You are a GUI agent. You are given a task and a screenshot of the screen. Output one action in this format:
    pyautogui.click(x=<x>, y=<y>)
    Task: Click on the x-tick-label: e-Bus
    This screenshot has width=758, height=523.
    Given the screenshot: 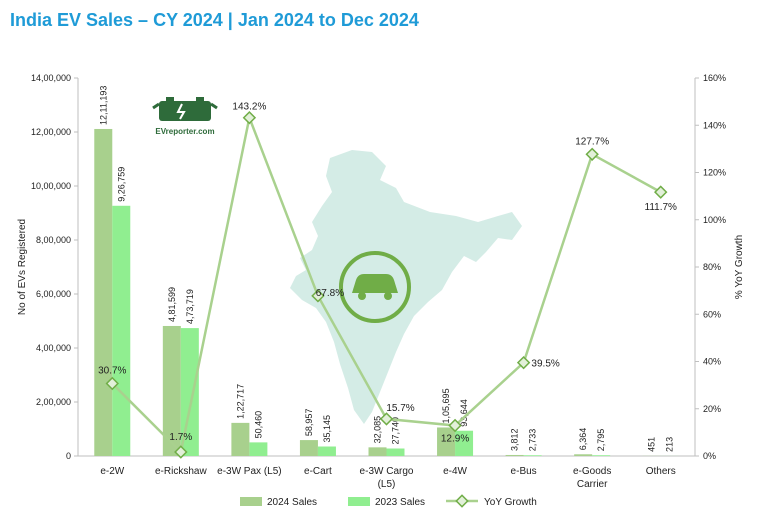 What is the action you would take?
    pyautogui.click(x=524, y=471)
    